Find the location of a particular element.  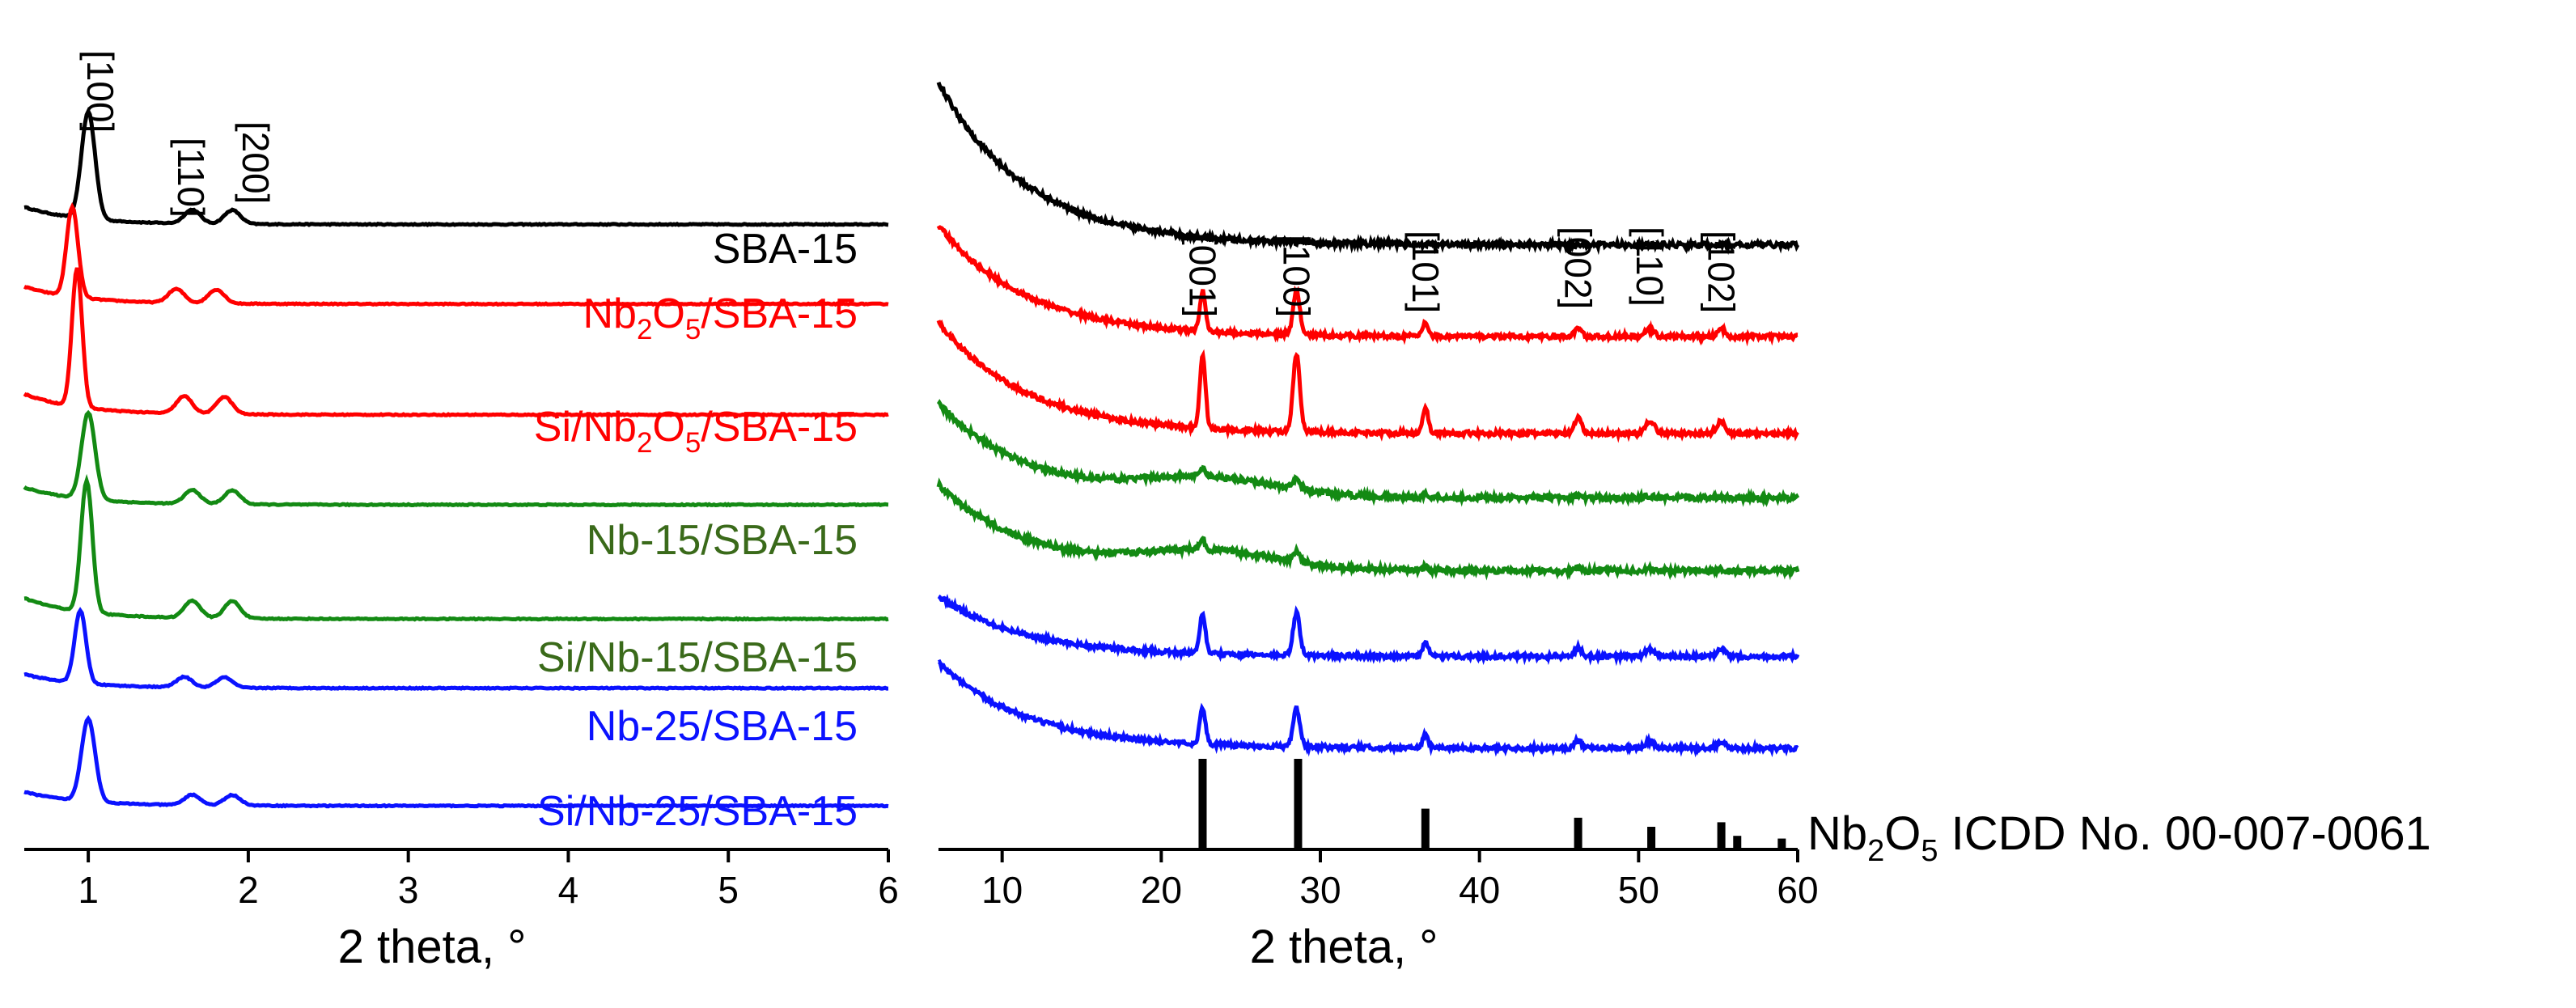

x-tick-label: 1 is located at coordinates (88, 890).